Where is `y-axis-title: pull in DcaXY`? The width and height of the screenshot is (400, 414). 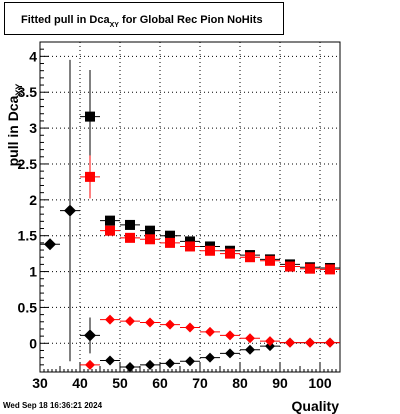 y-axis-title: pull in DcaXY is located at coordinates (14, 125).